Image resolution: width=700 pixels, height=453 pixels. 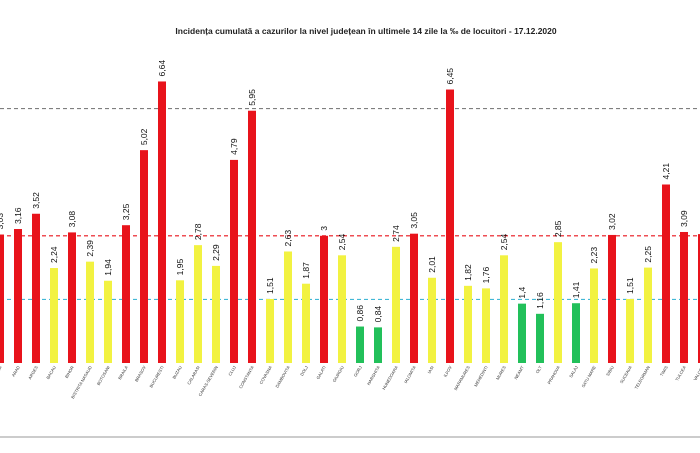 I want to click on bar-dambovita, so click(x=288, y=307).